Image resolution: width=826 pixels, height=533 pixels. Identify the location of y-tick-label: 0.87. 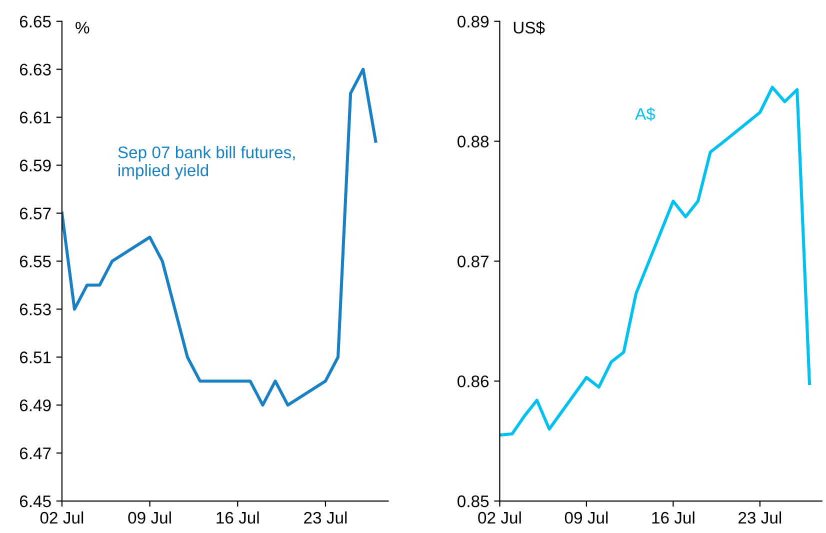
(473, 262).